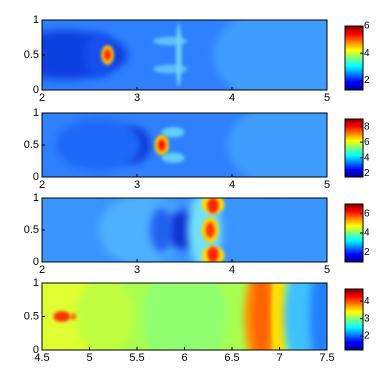 The image size is (392, 392). I want to click on x-tick-label: 6.5, so click(231, 358).